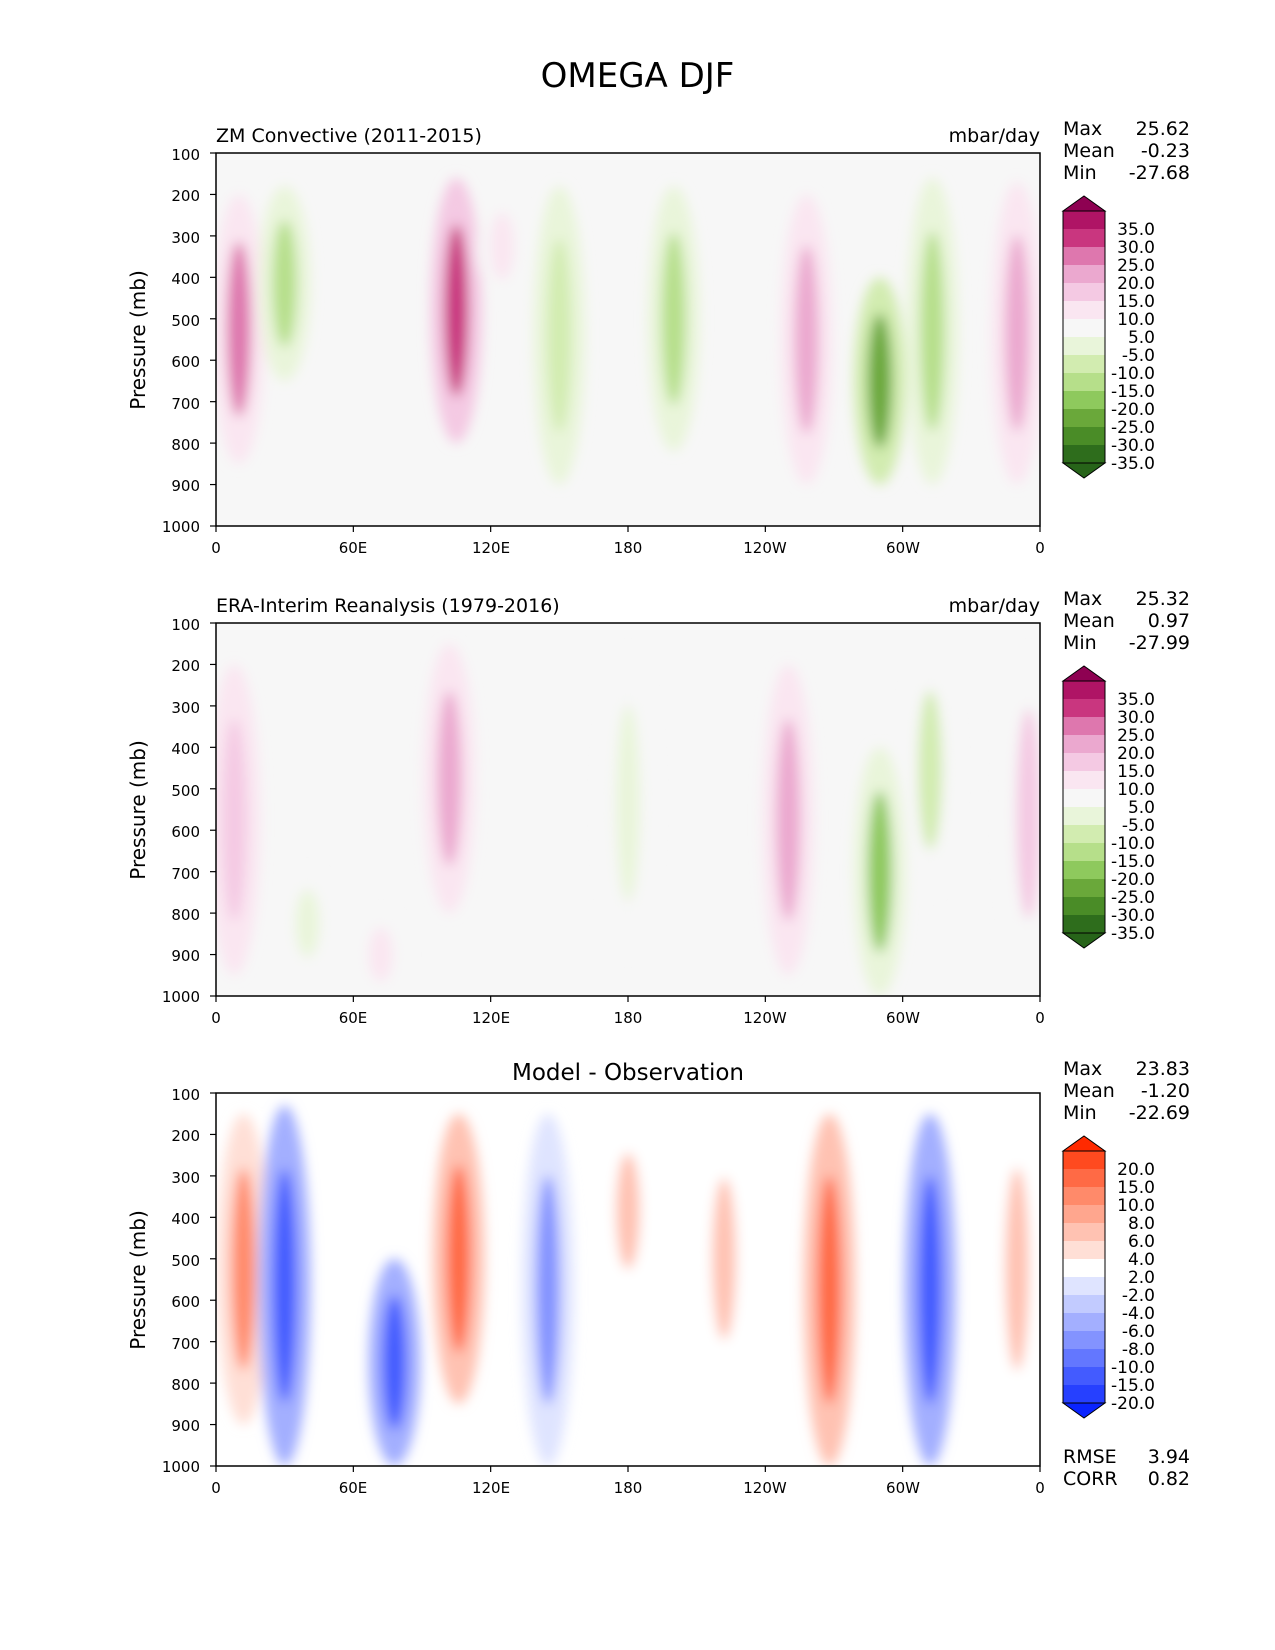 This screenshot has height=1650, width=1275. I want to click on stat-max-value: 23.83, so click(1163, 1069).